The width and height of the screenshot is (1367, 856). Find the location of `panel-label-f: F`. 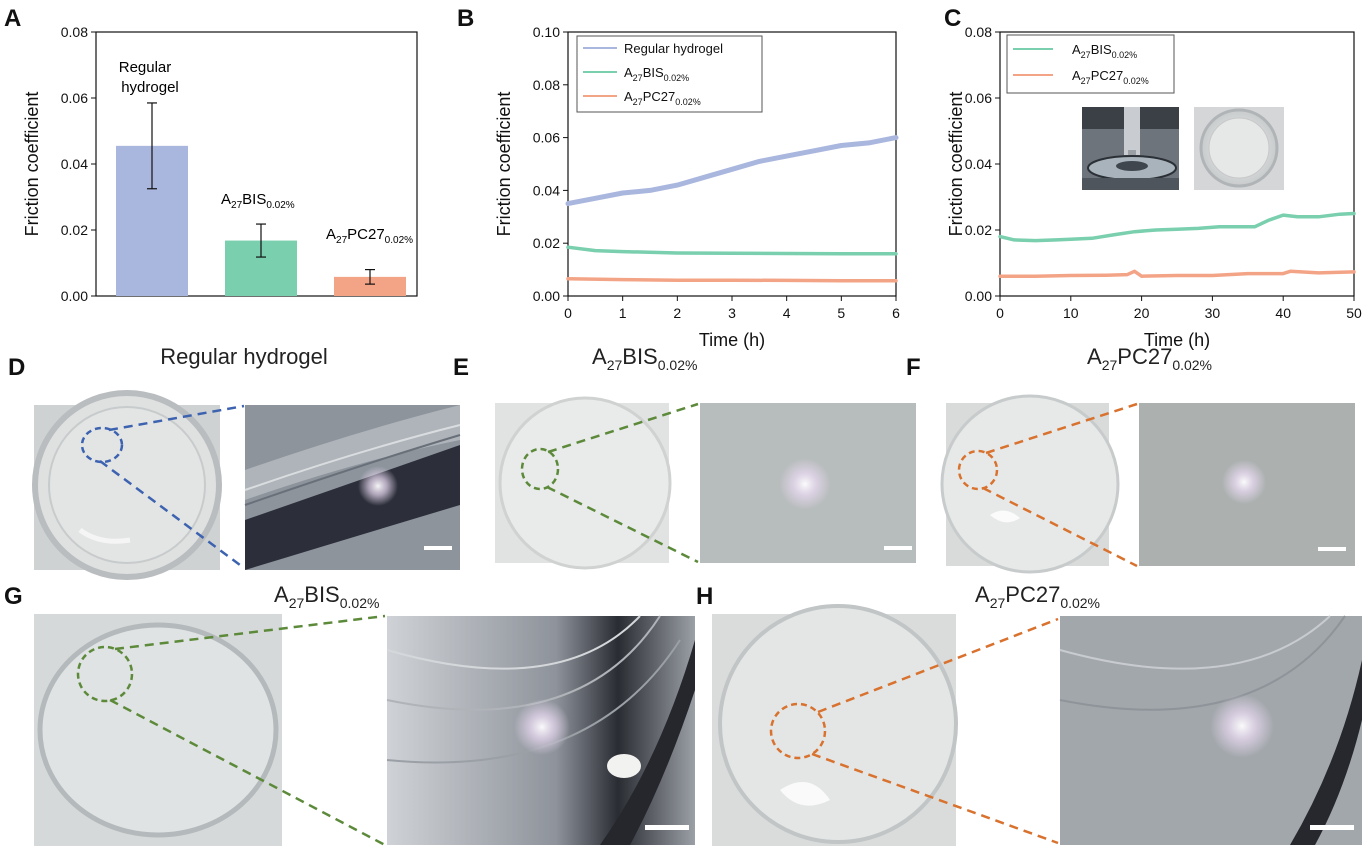

panel-label-f: F is located at coordinates (913, 367).